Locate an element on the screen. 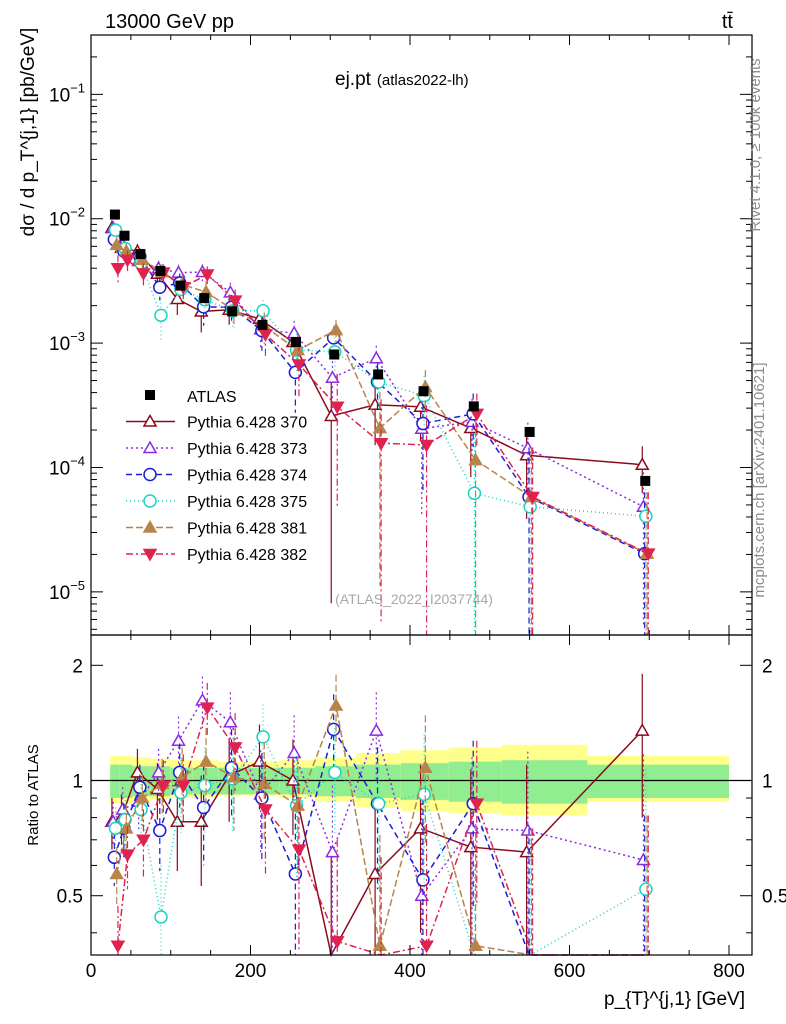 This screenshot has height=1024, width=786. legend-label-atlas: ATLAS is located at coordinates (212, 397).